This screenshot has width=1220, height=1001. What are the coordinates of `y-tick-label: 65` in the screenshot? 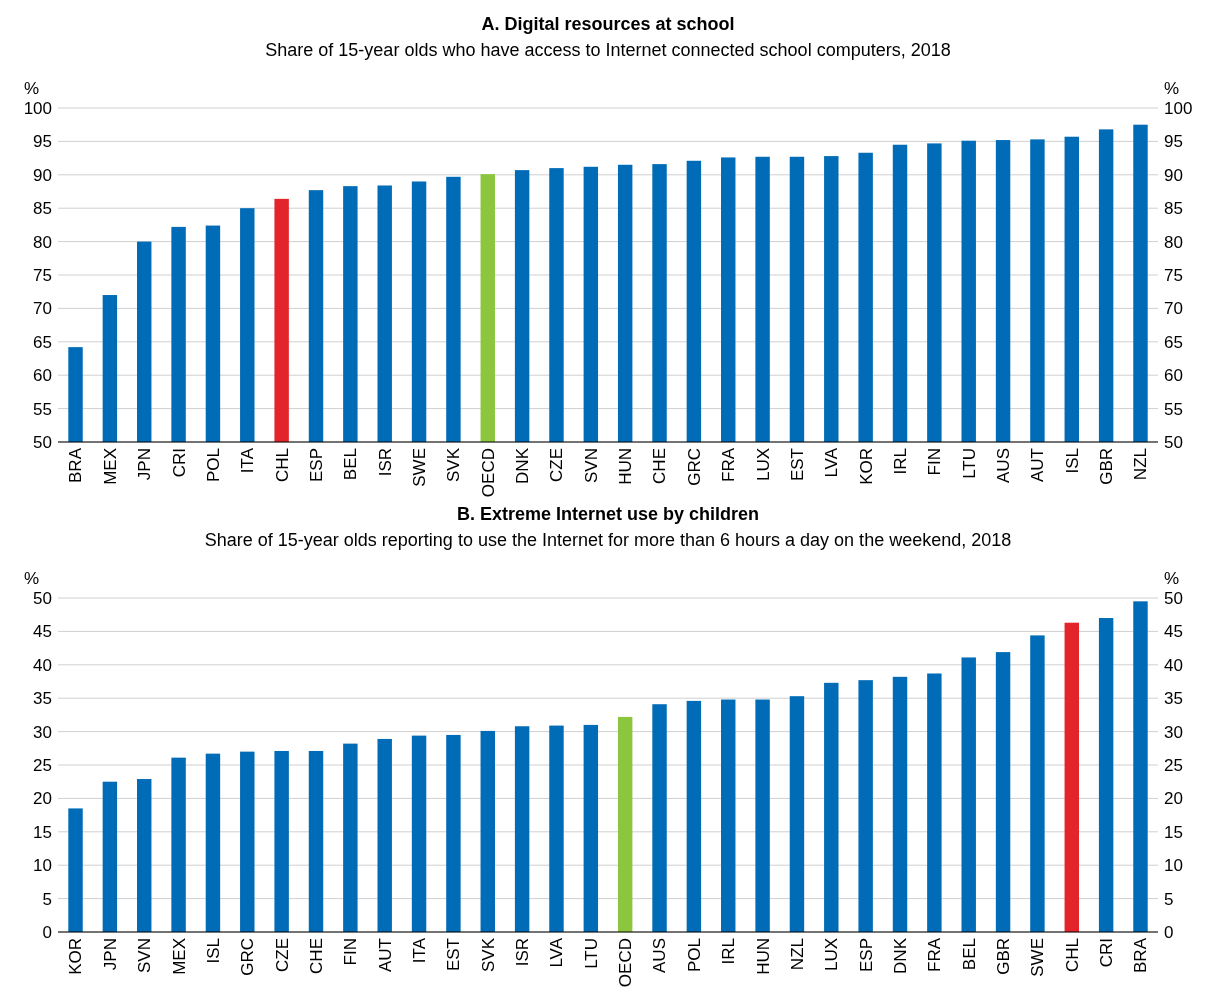 It's located at (42, 342).